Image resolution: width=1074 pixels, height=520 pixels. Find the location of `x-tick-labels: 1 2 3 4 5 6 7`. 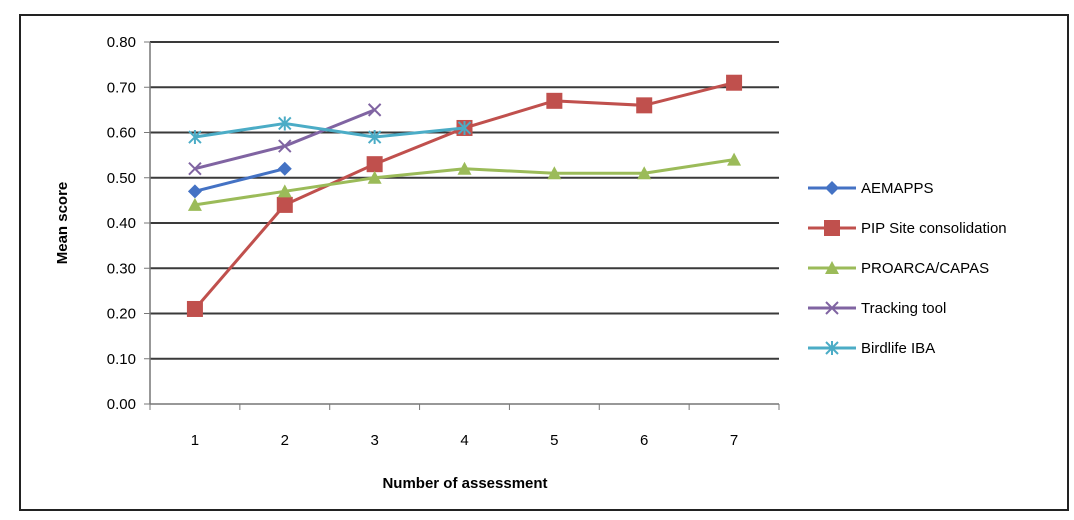

x-tick-labels: 1 2 3 4 5 6 7 is located at coordinates (464, 440).